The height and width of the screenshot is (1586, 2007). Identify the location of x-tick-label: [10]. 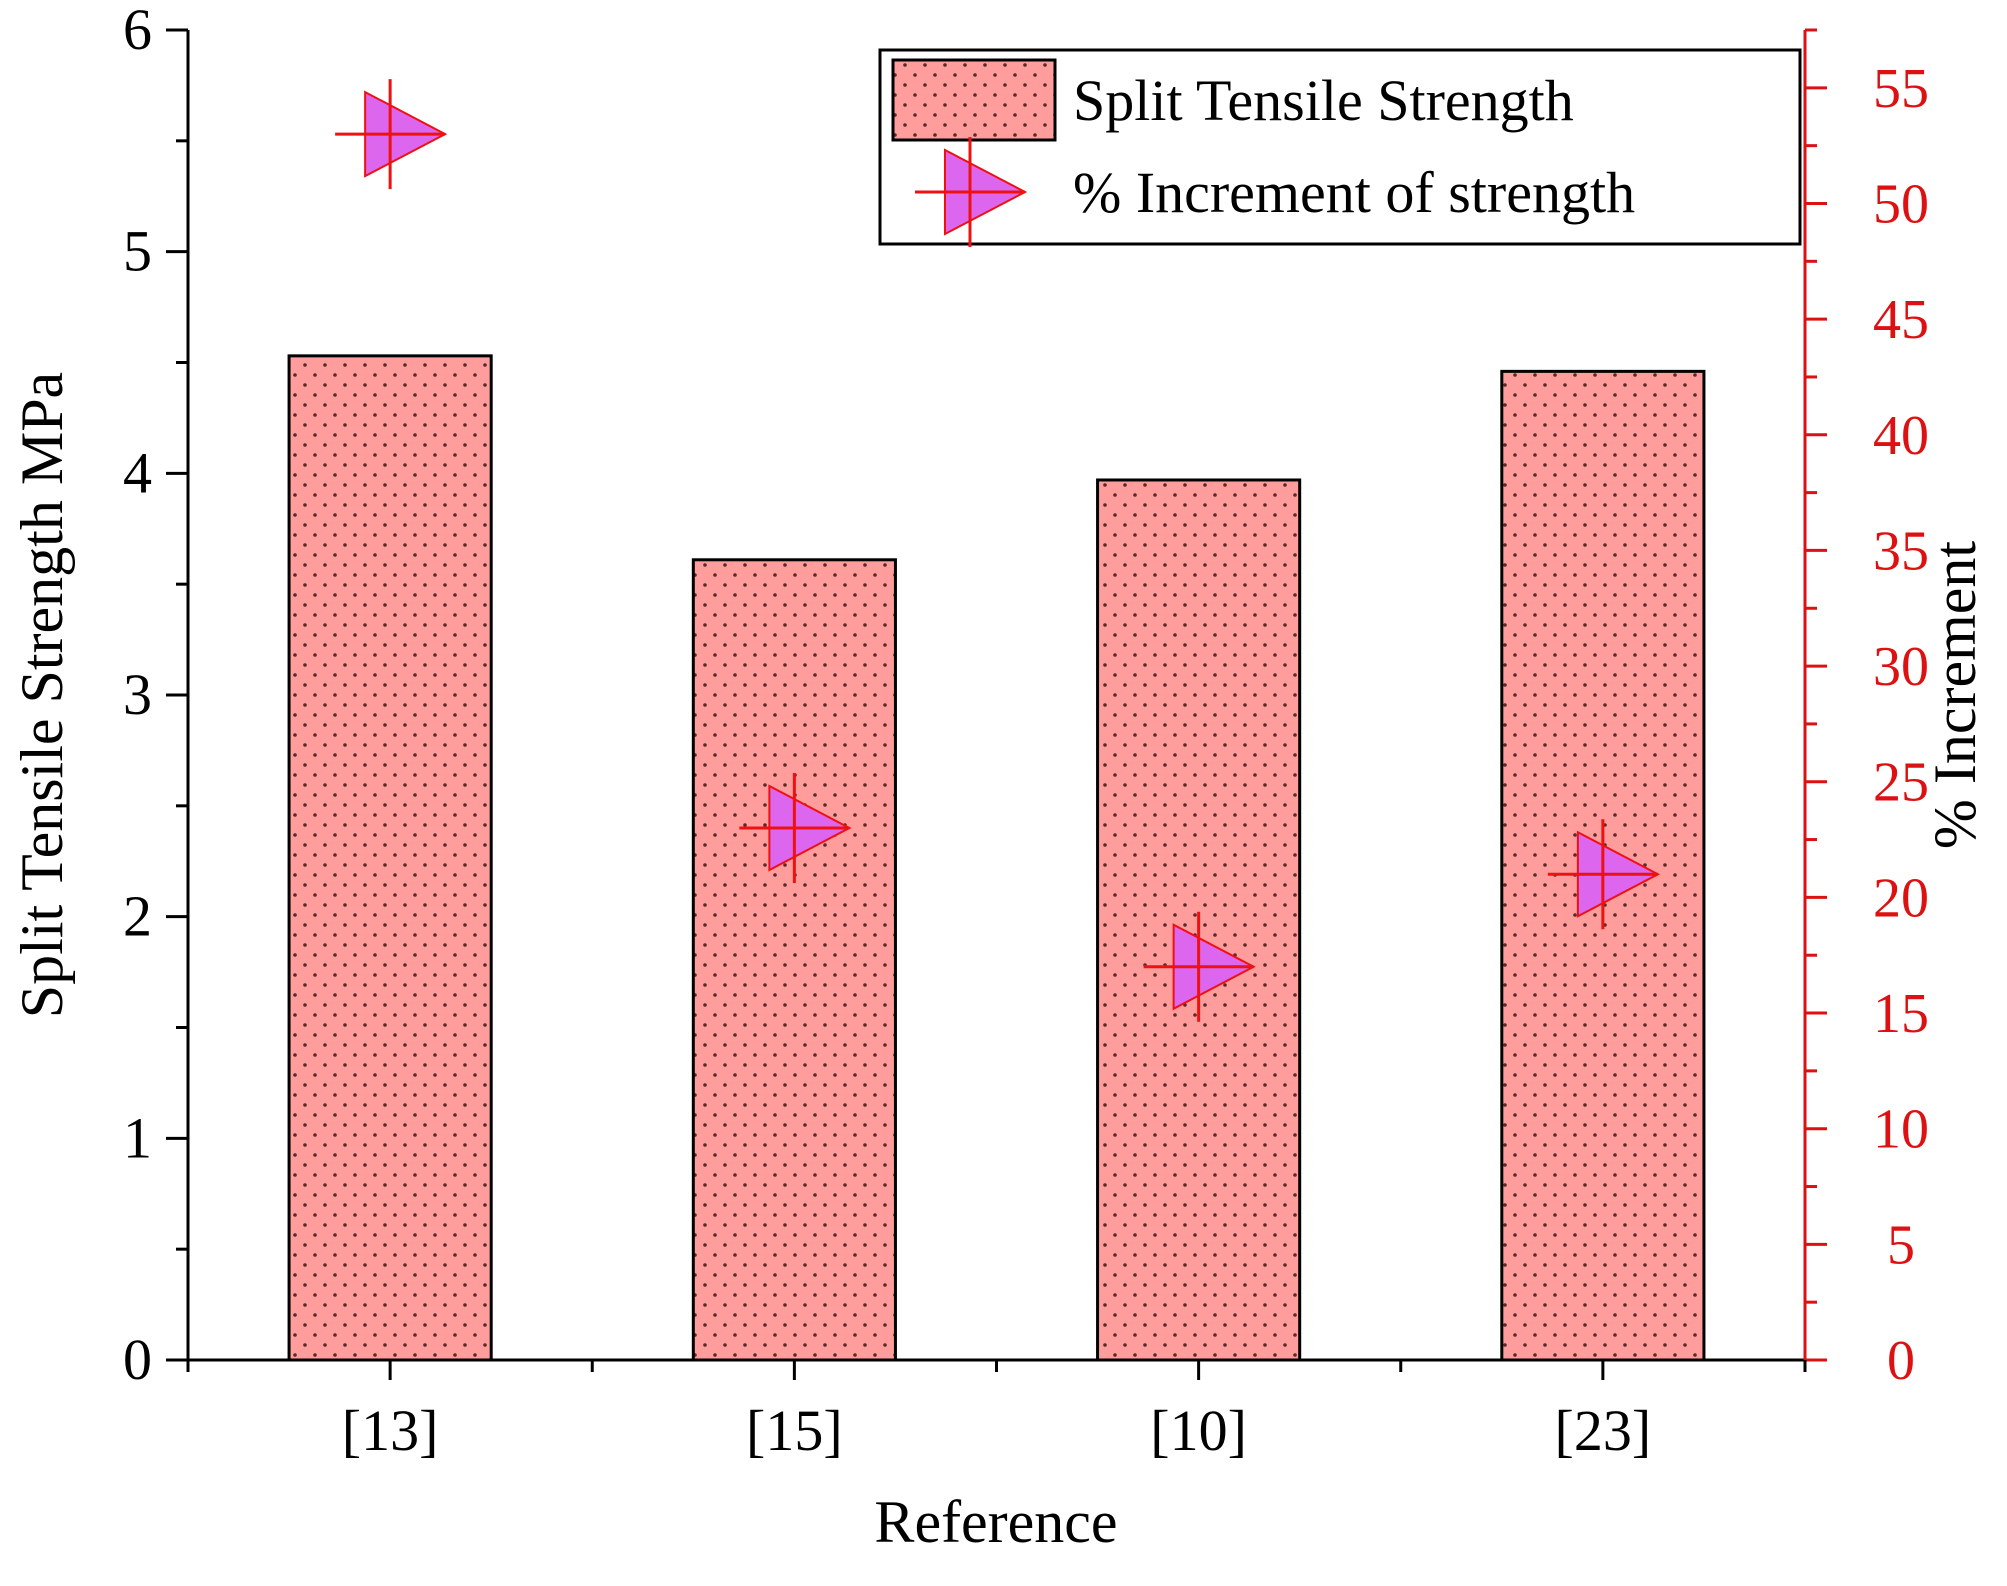
(1198, 1430).